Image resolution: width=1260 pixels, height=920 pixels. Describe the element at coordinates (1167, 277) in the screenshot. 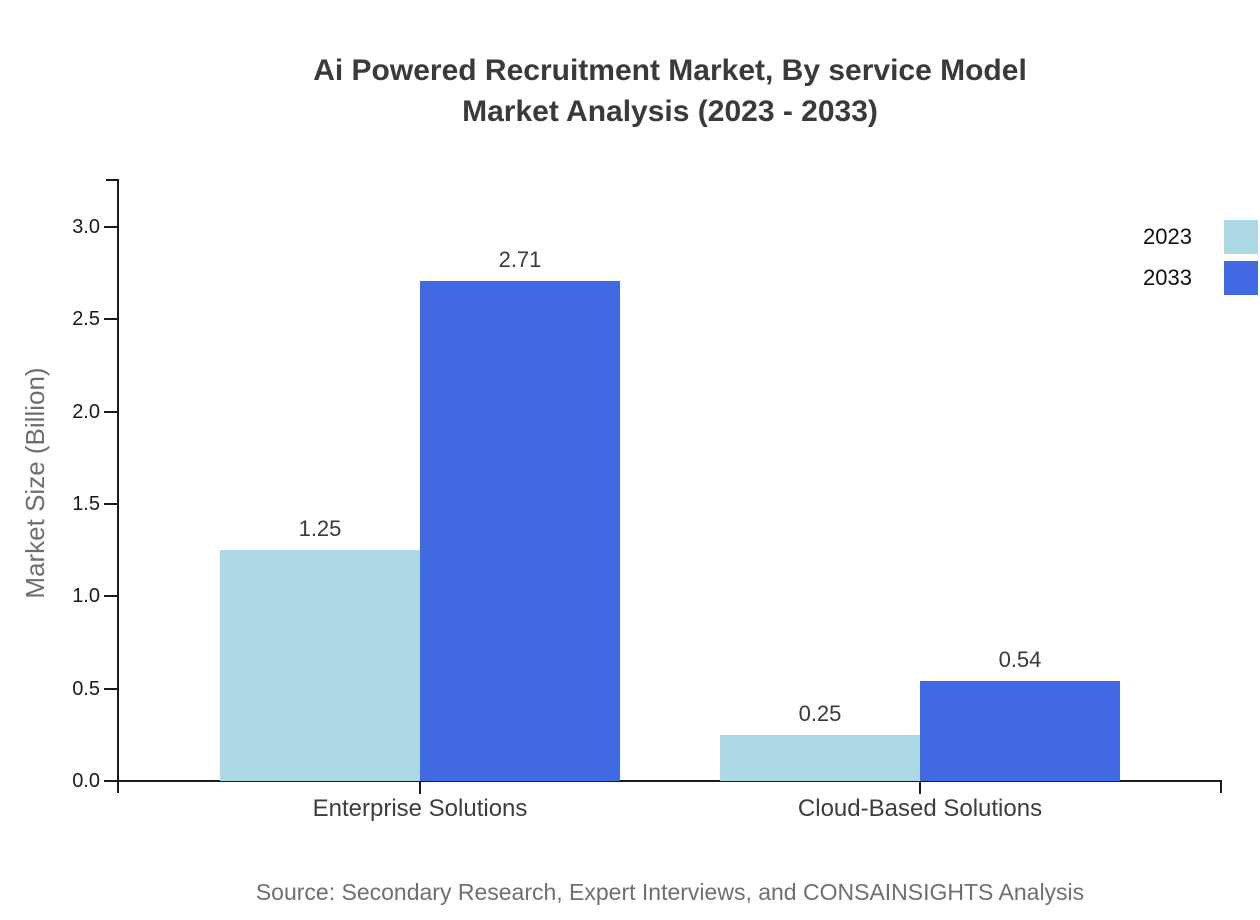

I see `legend-label-2033: 2033` at that location.